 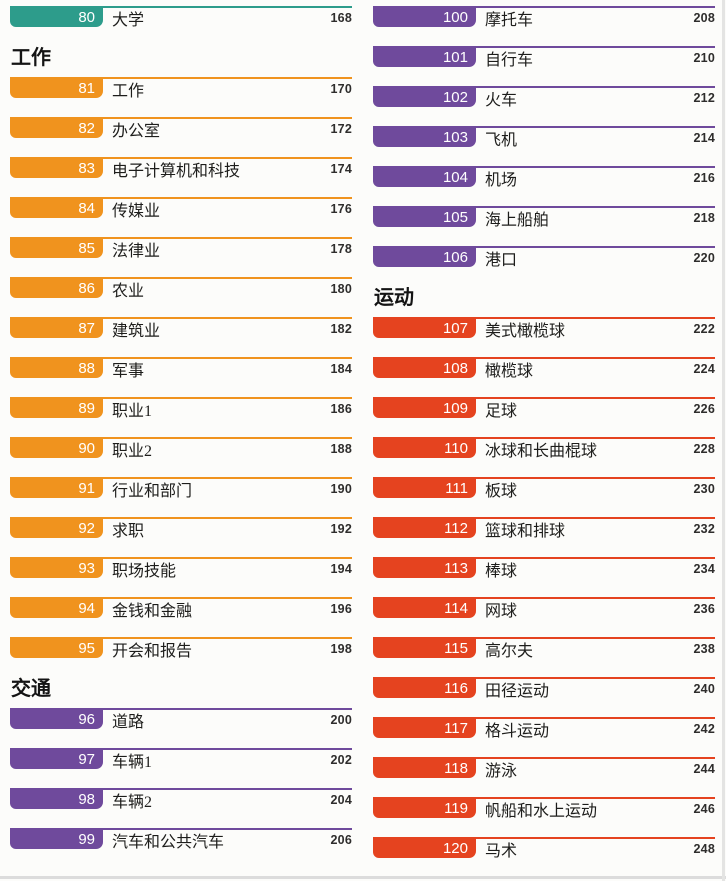 What do you see at coordinates (56, 799) in the screenshot?
I see `chapter-number-badge: 98` at bounding box center [56, 799].